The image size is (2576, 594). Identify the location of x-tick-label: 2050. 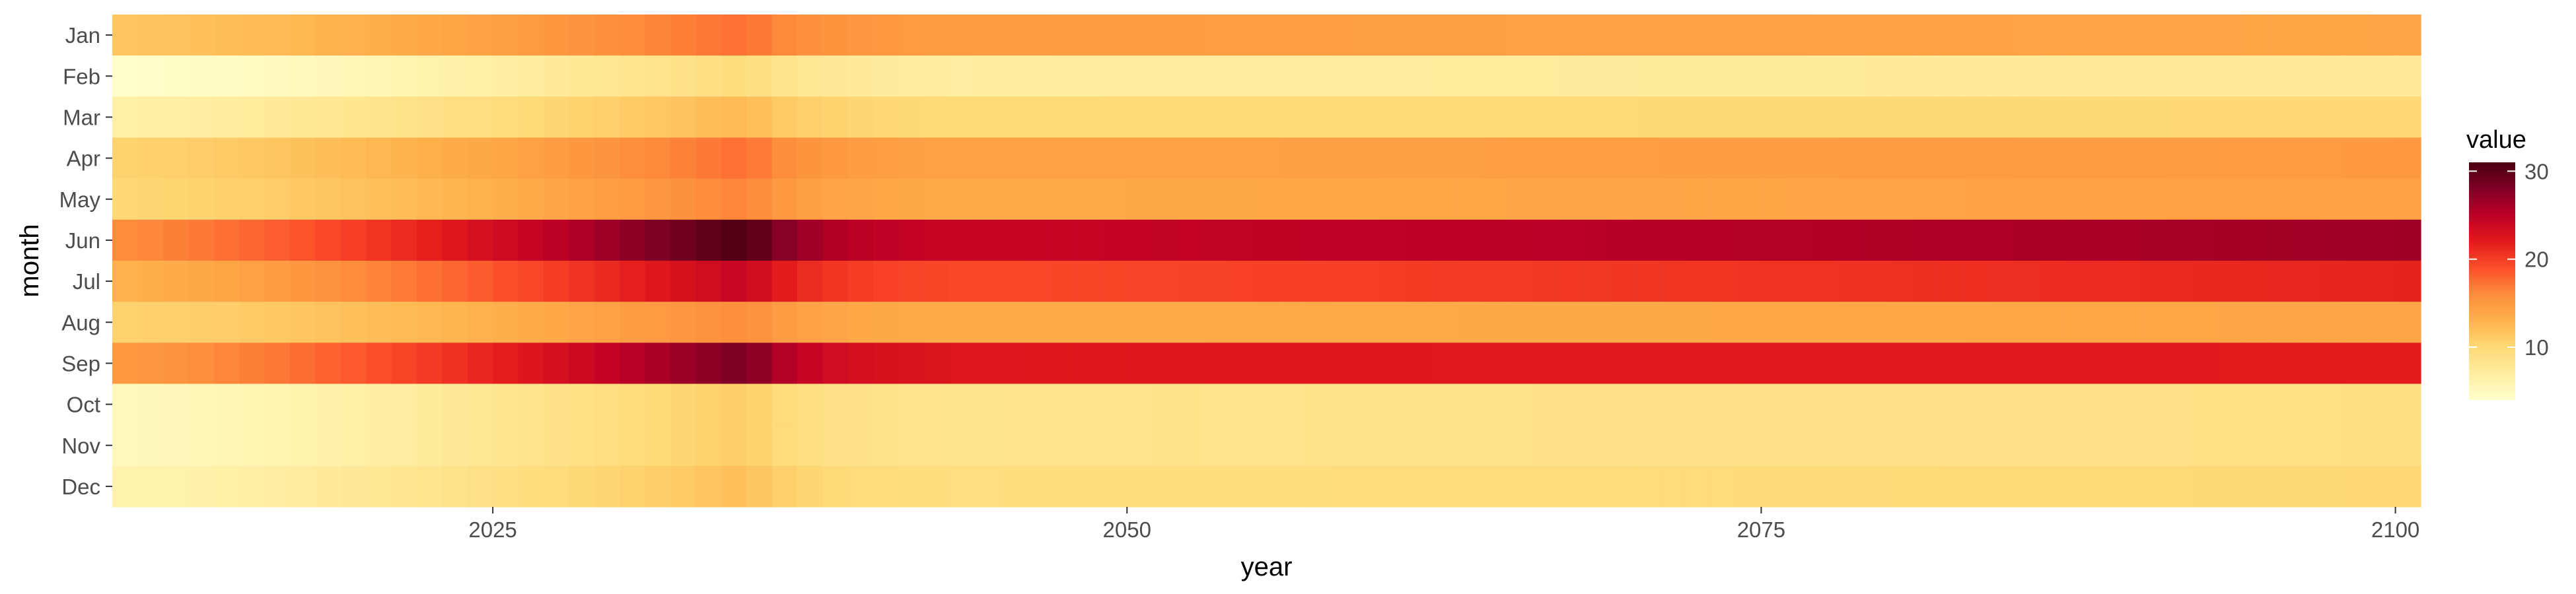
(1127, 529).